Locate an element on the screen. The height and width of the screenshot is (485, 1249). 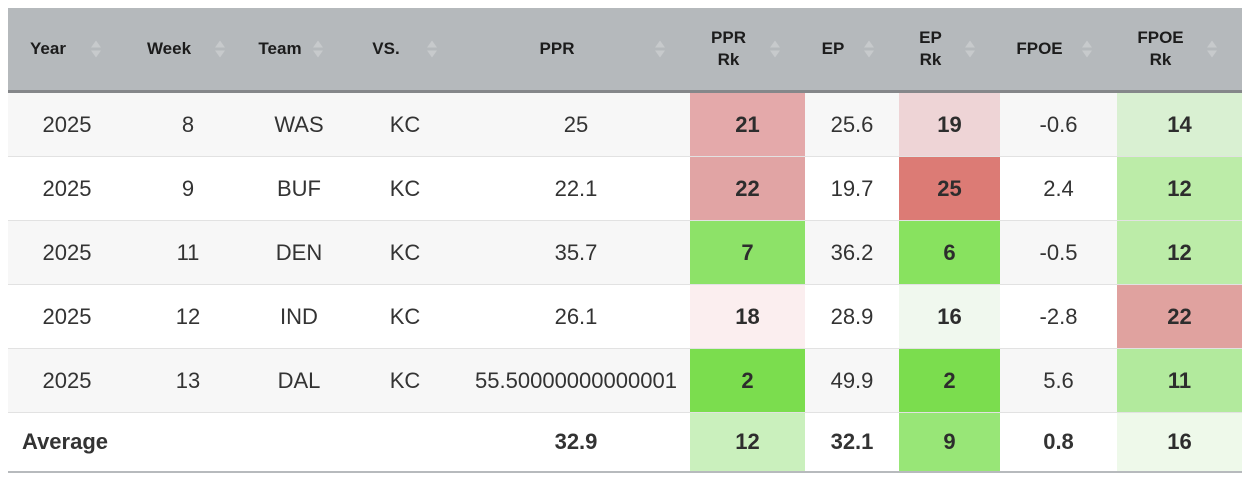
cell-ppr: 26.1 is located at coordinates (576, 316).